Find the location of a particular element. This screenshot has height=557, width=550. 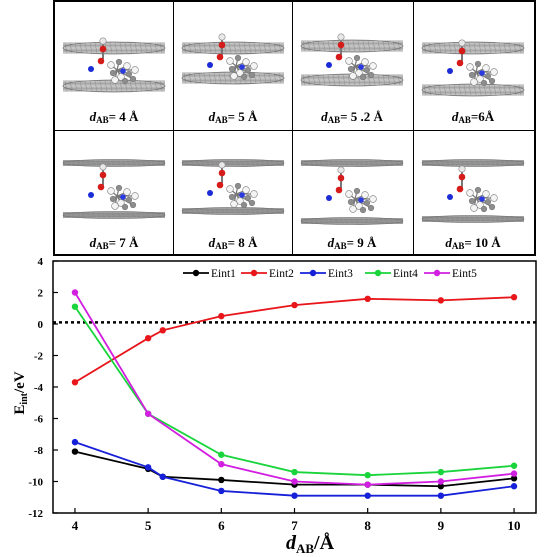

panel-distance-label: dAB= 5 Å is located at coordinates (233, 117).